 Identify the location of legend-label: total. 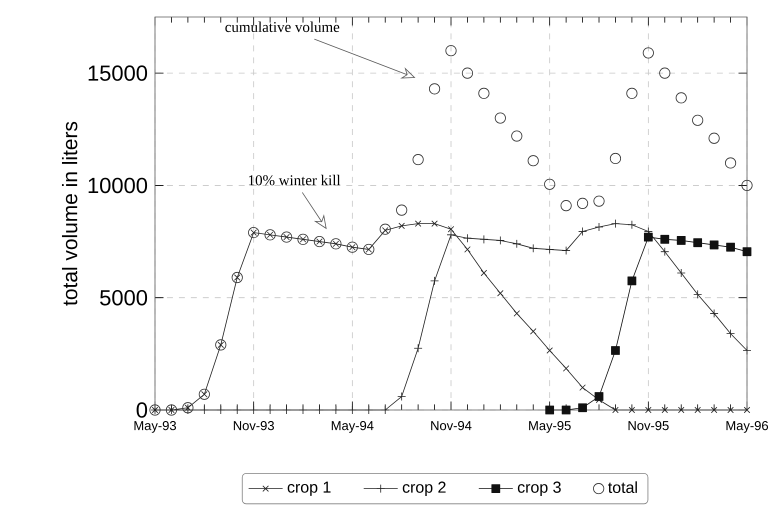
(622, 487).